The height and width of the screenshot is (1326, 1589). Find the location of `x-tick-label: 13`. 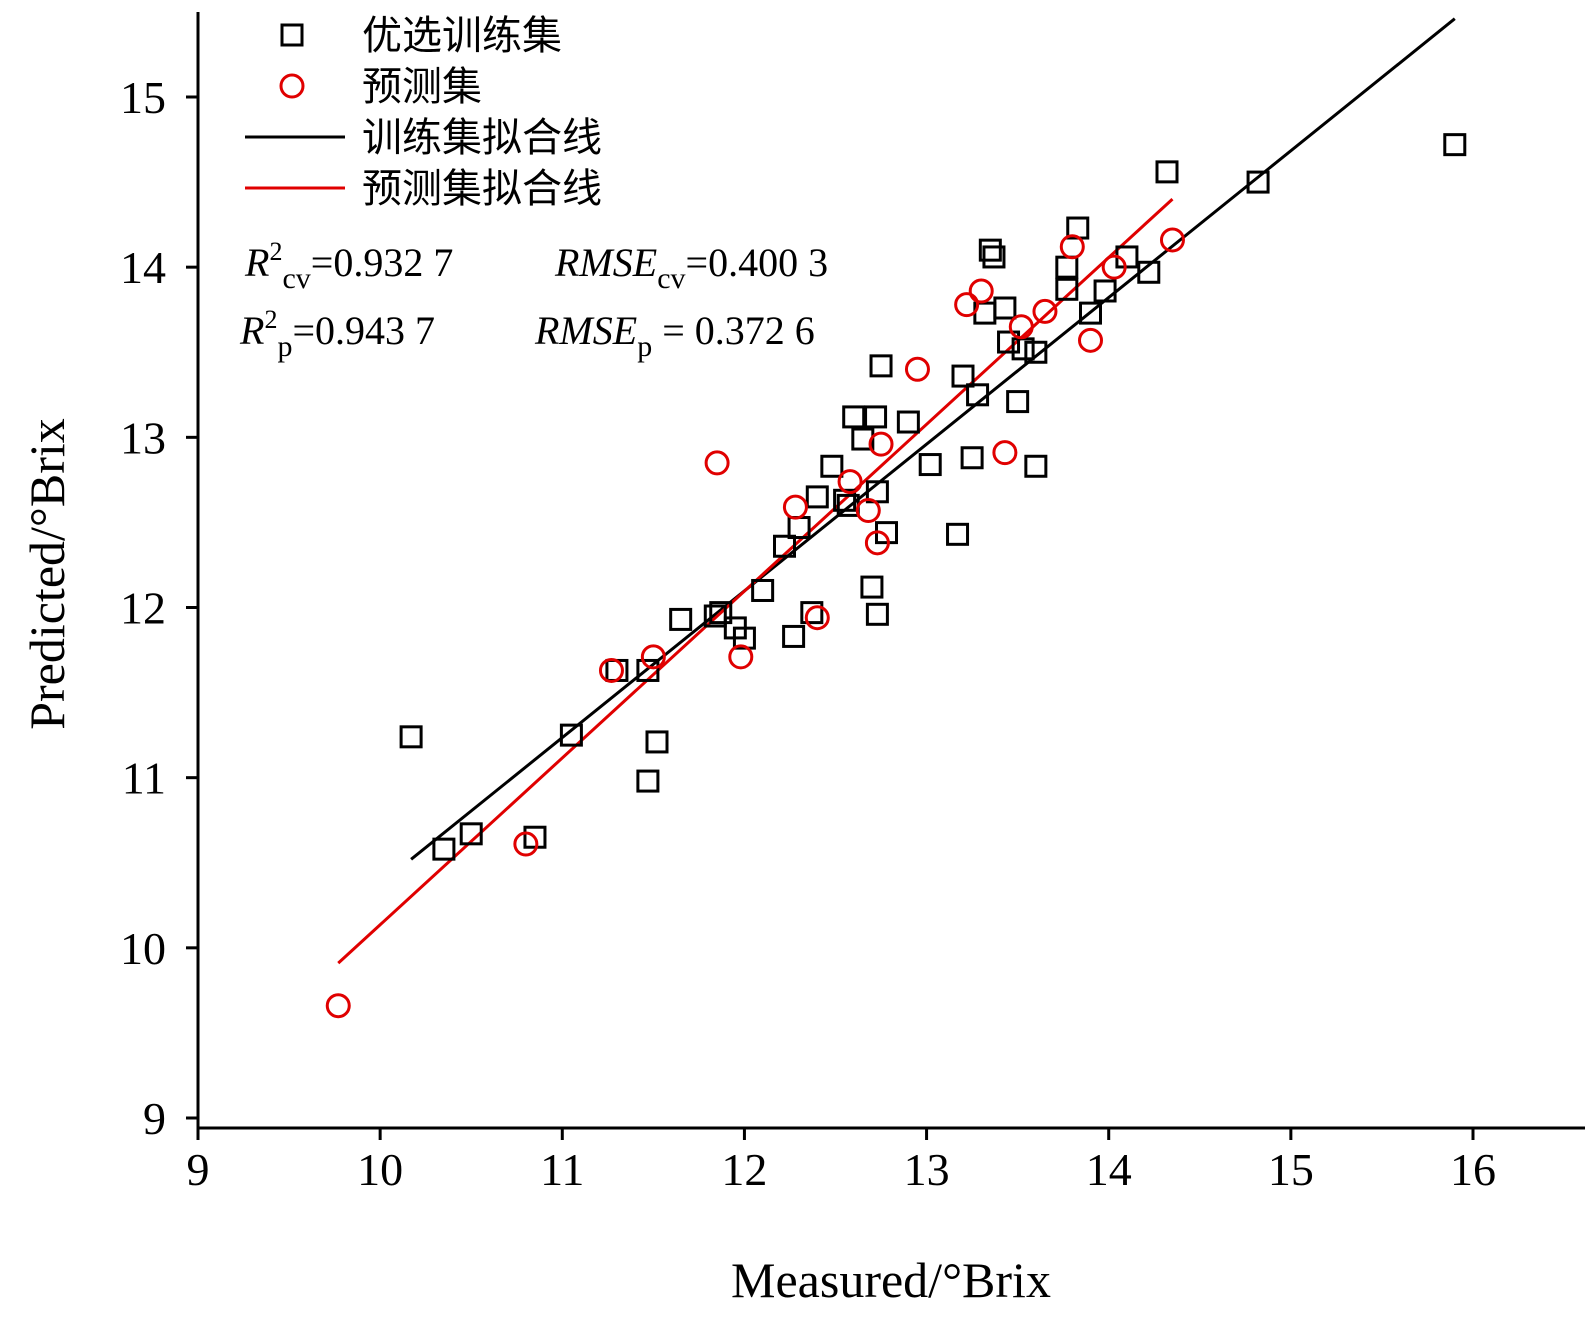

x-tick-label: 13 is located at coordinates (927, 1169).